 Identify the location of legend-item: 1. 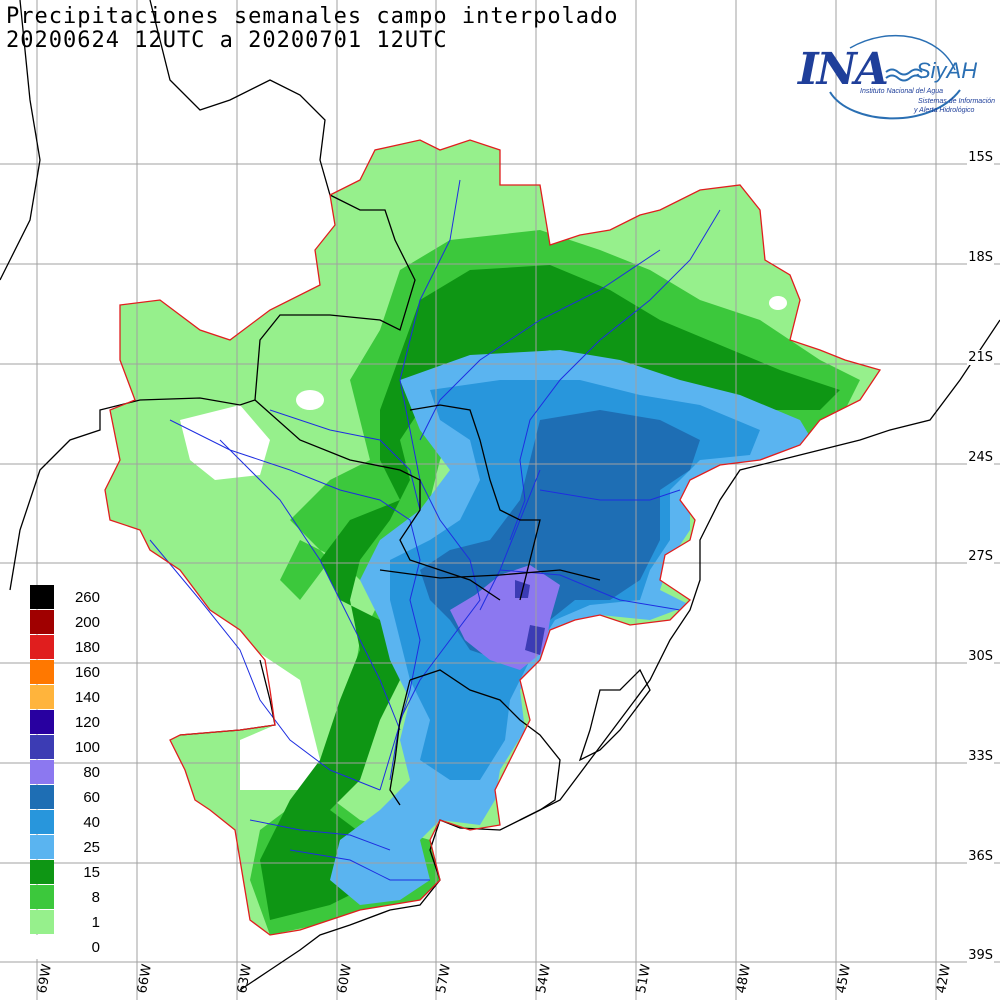
(65, 922).